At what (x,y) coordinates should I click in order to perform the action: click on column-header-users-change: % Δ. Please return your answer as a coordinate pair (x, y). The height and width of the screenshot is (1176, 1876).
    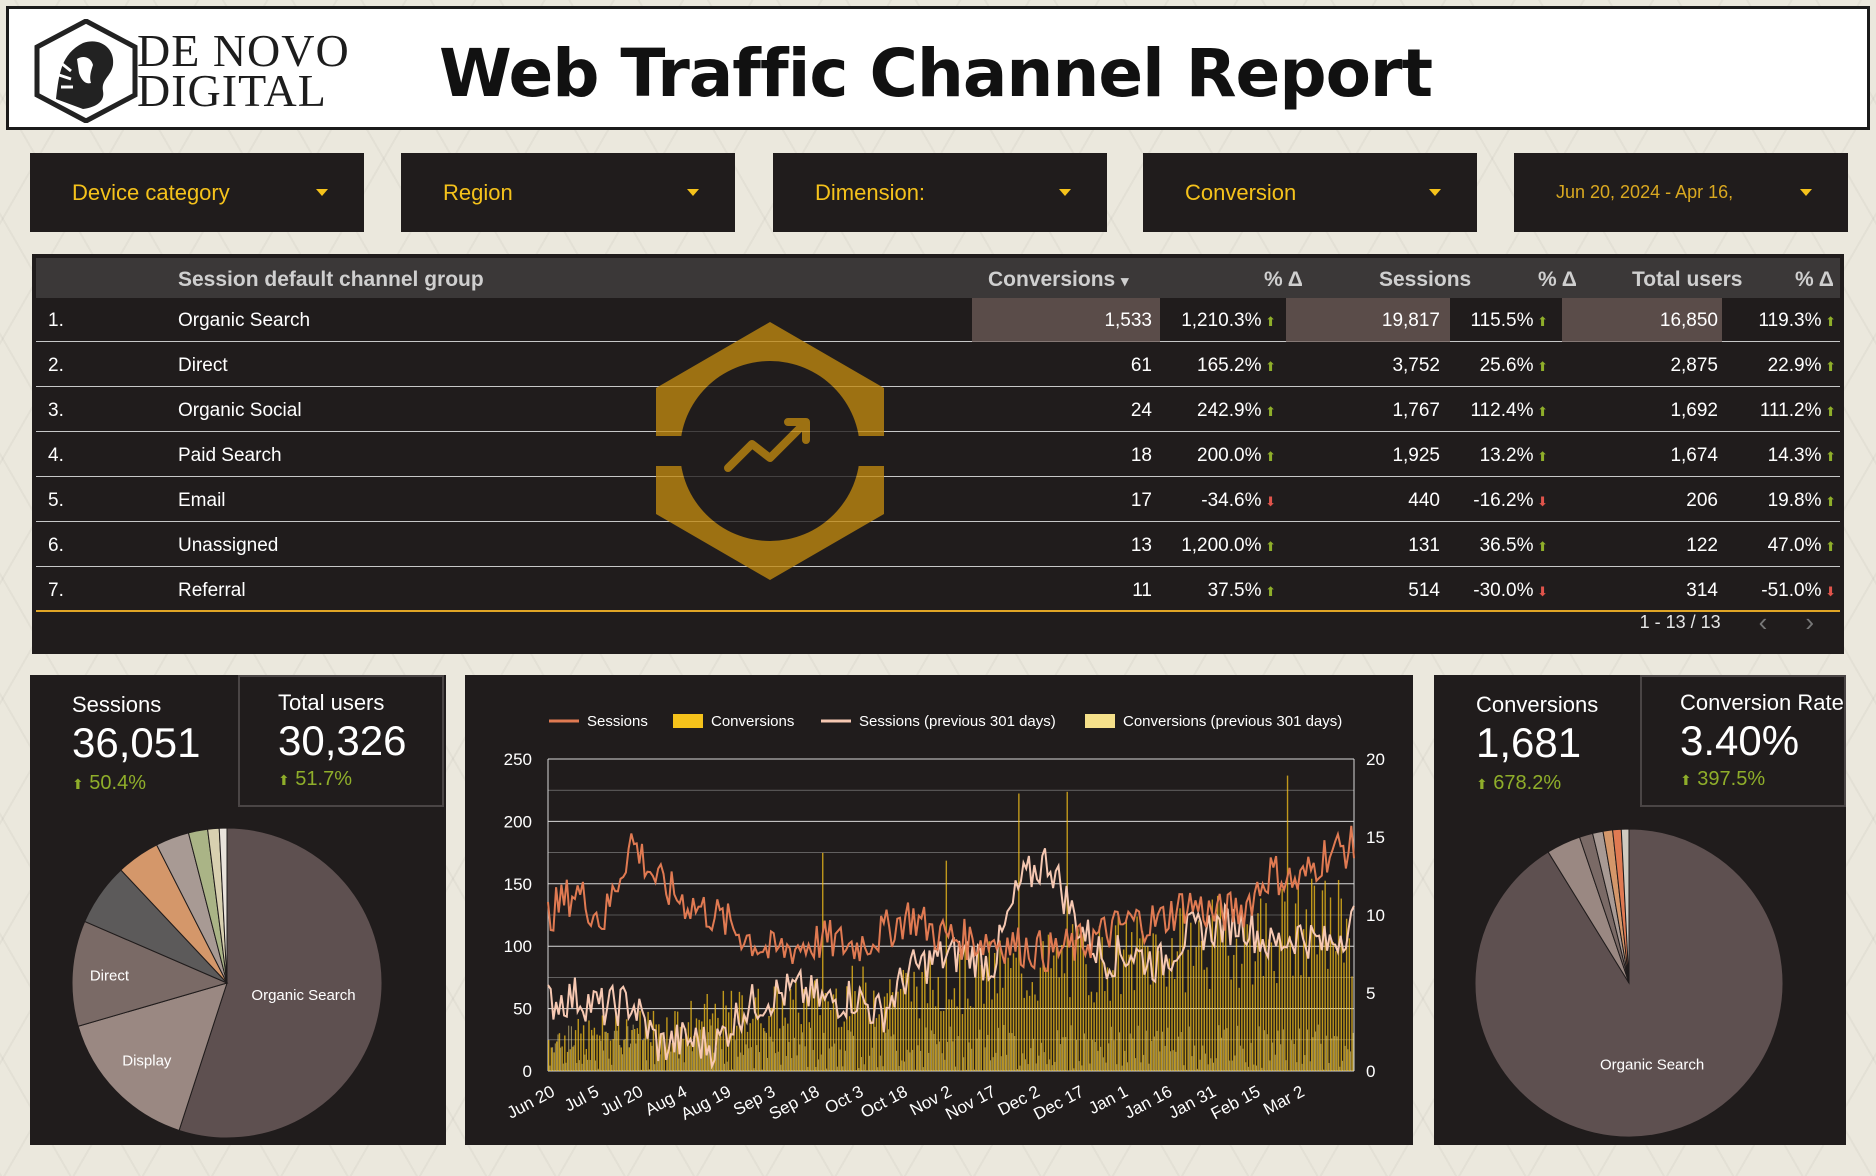
    Looking at the image, I should click on (1814, 279).